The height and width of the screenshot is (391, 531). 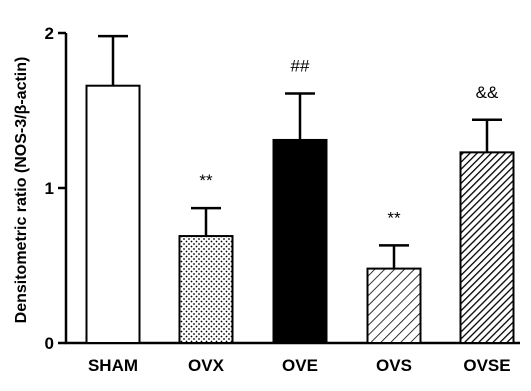 I want to click on bar-sham, so click(x=113, y=214).